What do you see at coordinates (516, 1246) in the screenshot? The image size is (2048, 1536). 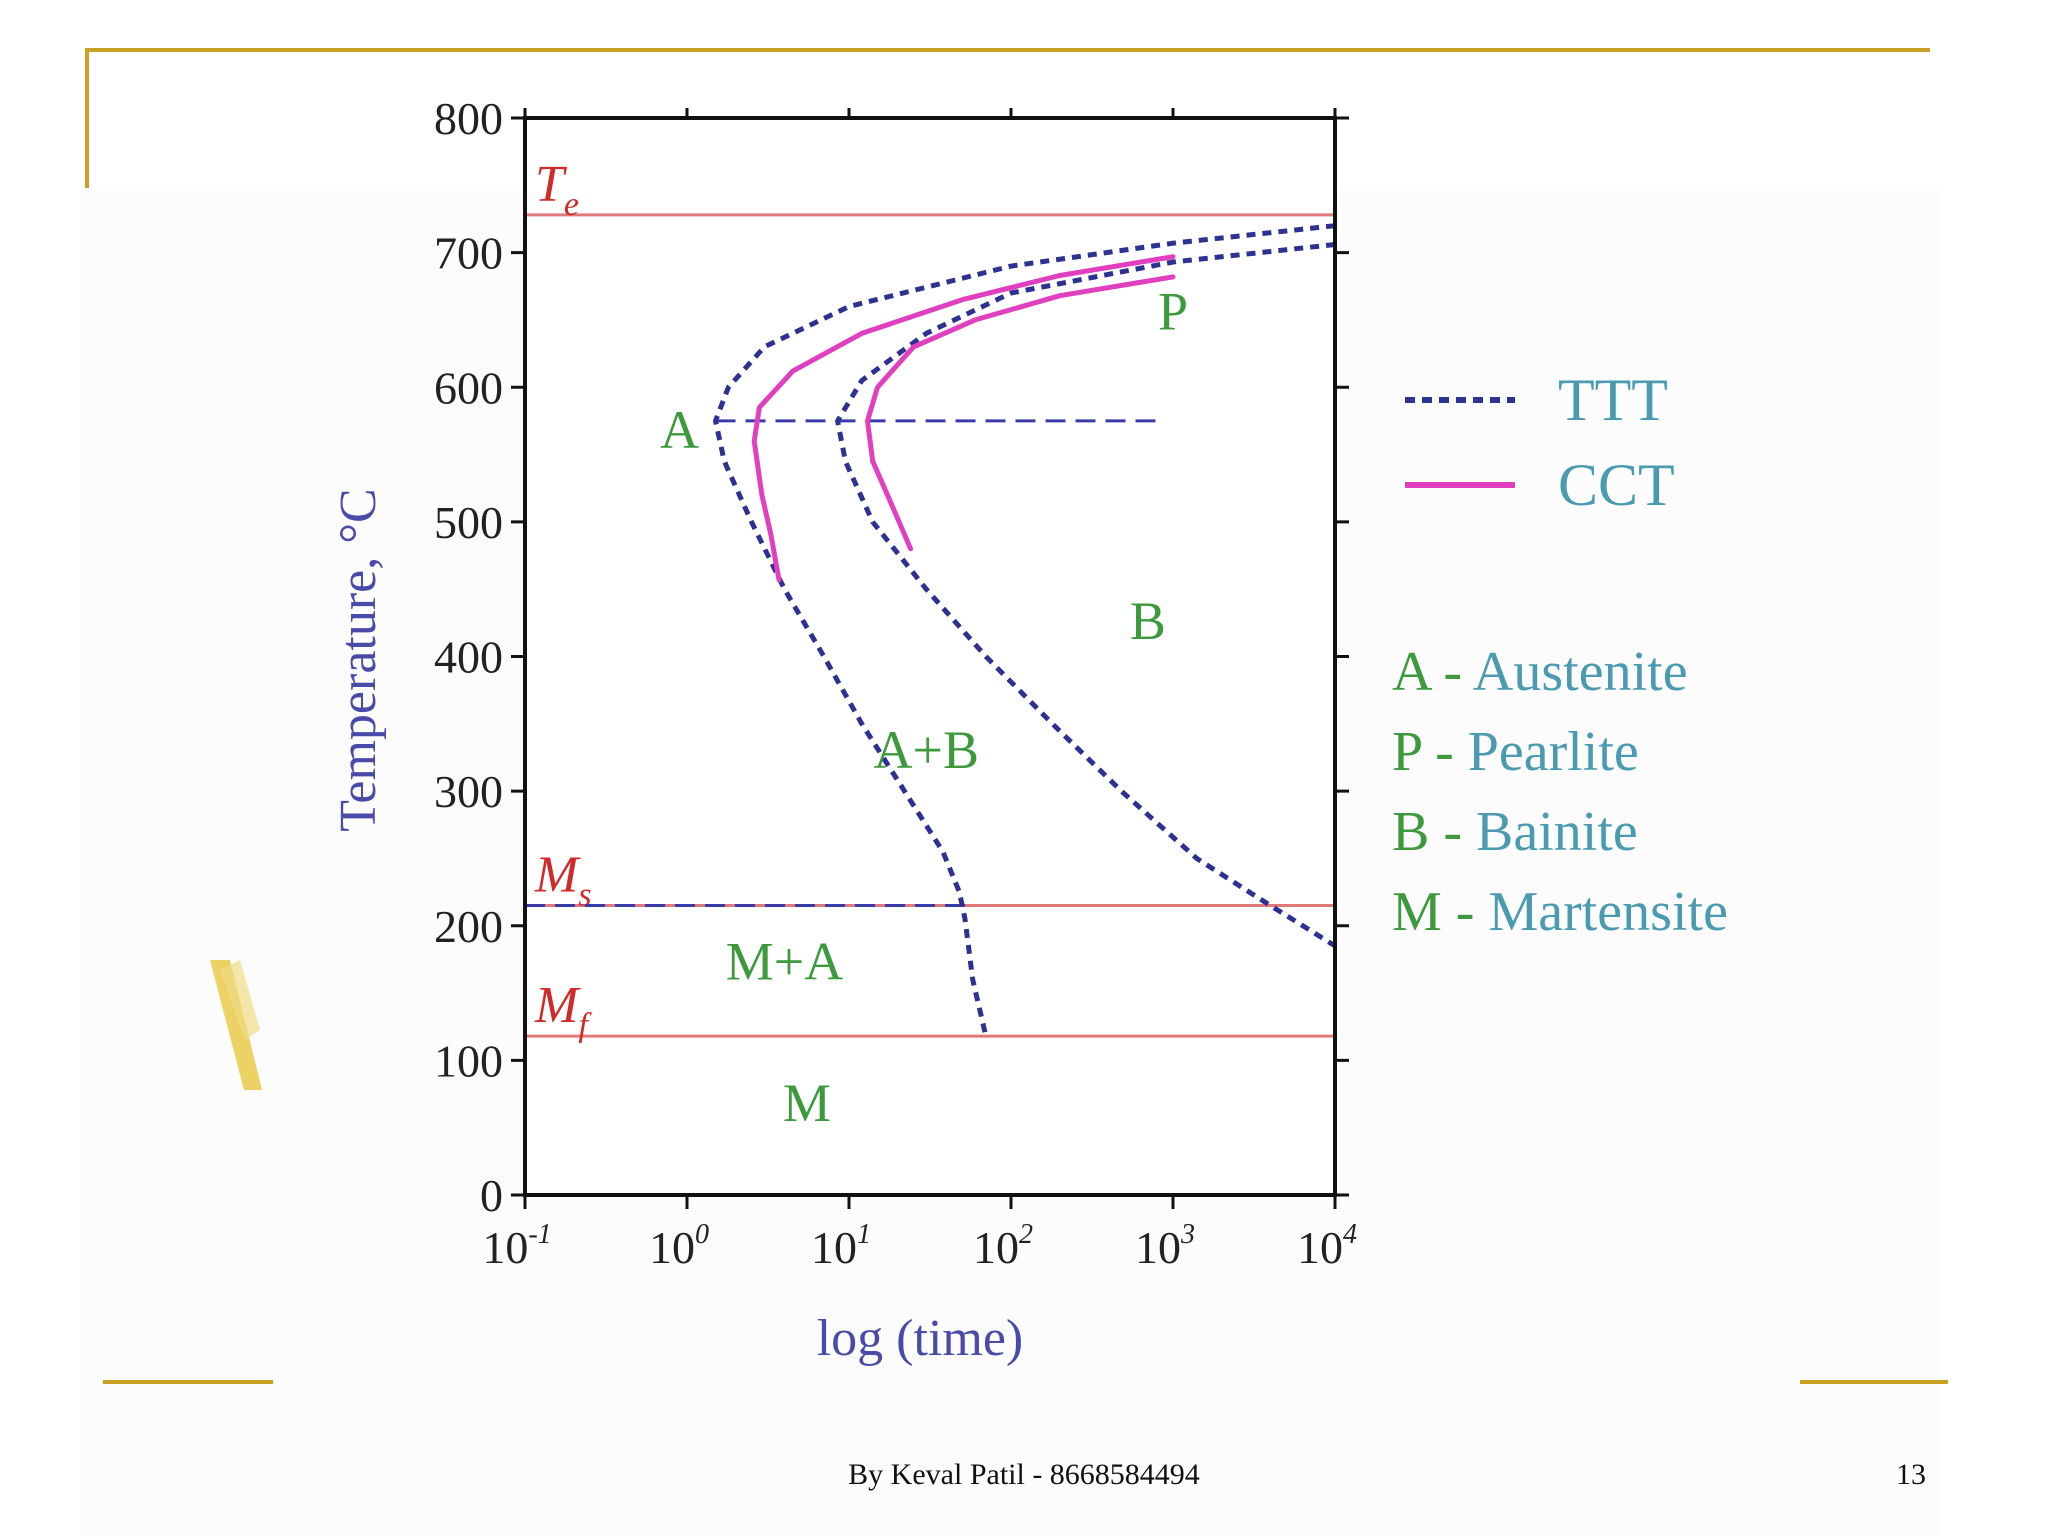 I see `x-tick-label: 10⁻¹` at bounding box center [516, 1246].